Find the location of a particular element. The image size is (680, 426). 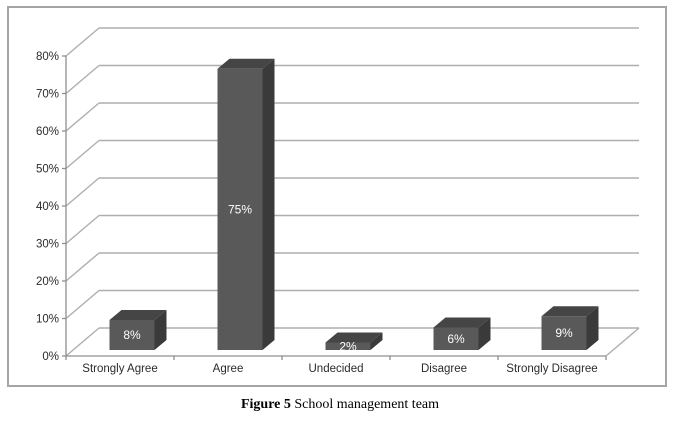

bar-undecided: 2% is located at coordinates (354, 342).